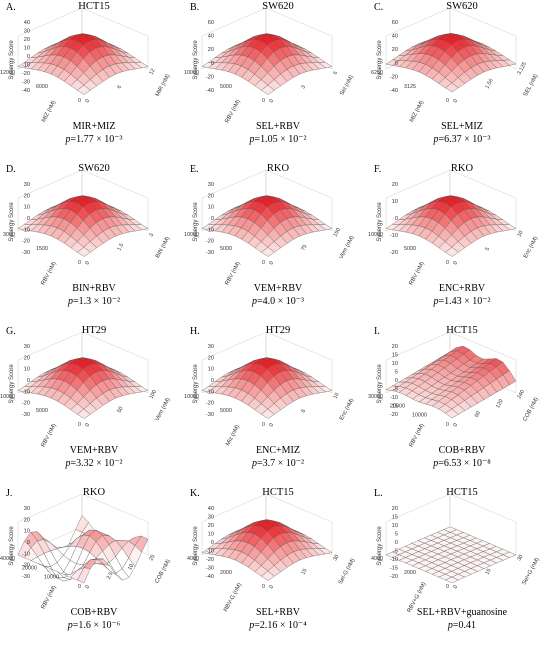 Image resolution: width=550 pixels, height=650 pixels. Describe the element at coordinates (462, 301) in the screenshot. I see `p-value: p=1.43 × 10⁻²` at that location.